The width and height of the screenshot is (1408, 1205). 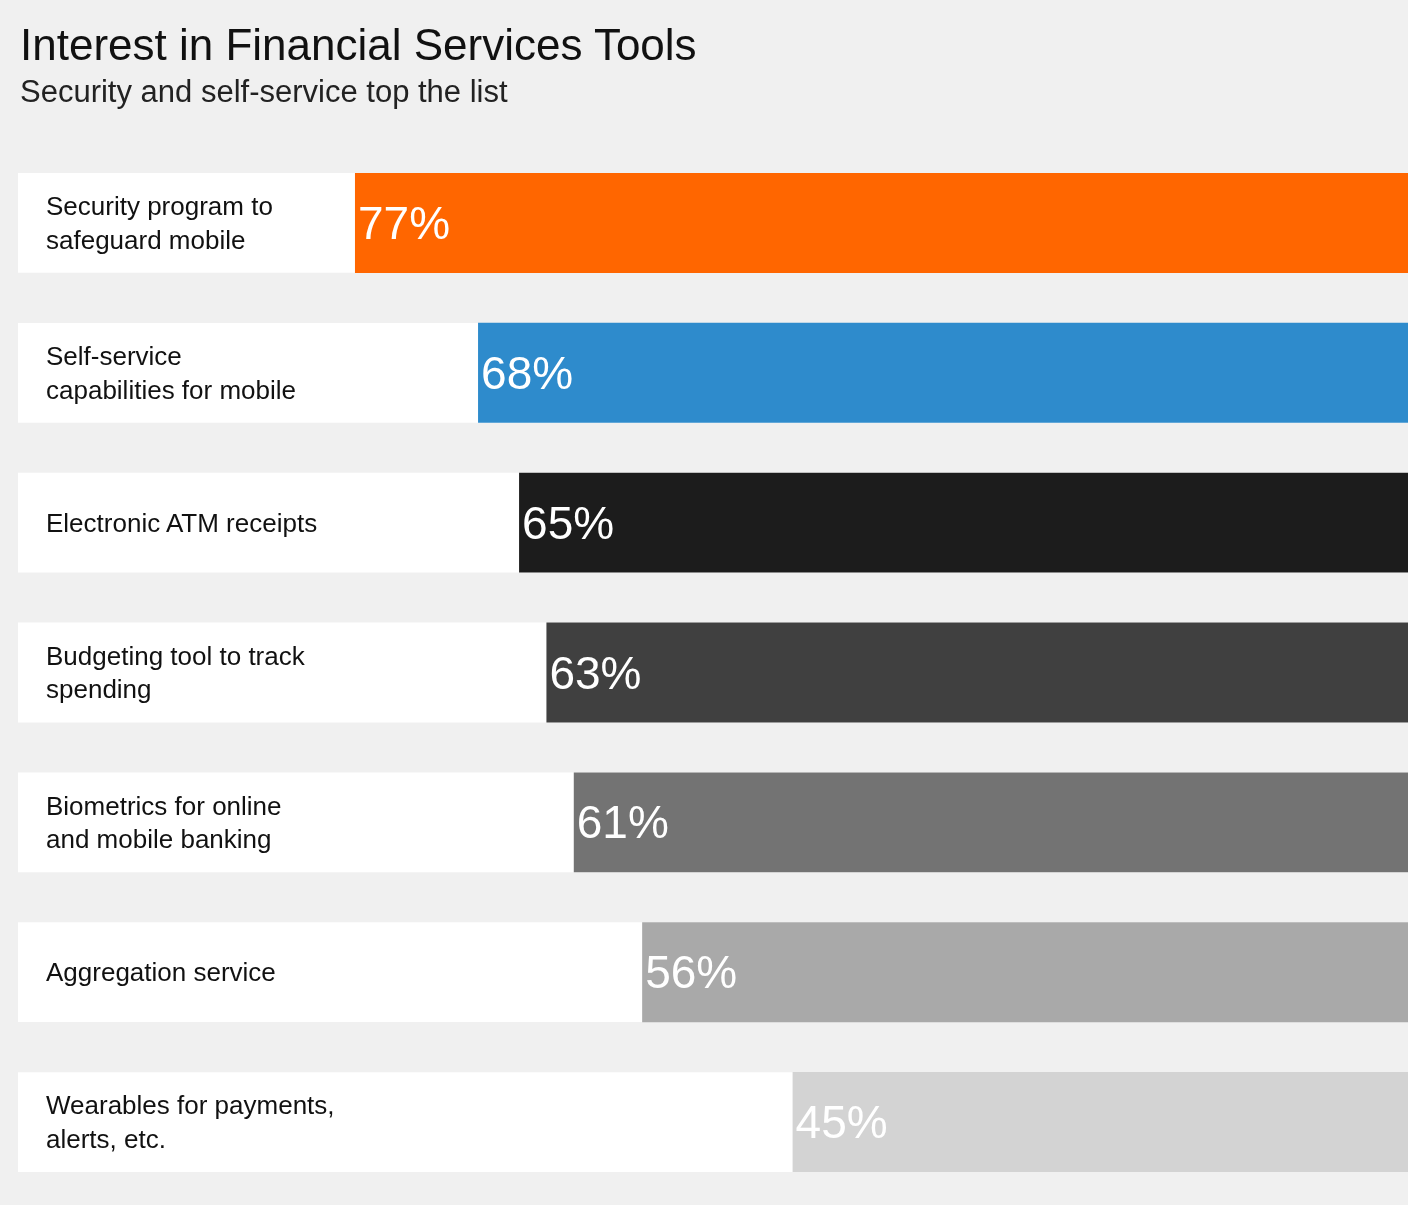 I want to click on y-tick-label: Self-service capabilities for mobile, so click(x=171, y=372).